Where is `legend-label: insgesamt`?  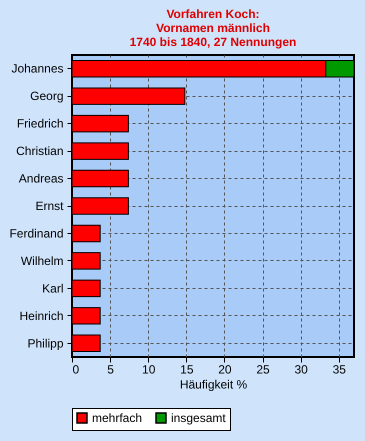 legend-label: insgesamt is located at coordinates (198, 418).